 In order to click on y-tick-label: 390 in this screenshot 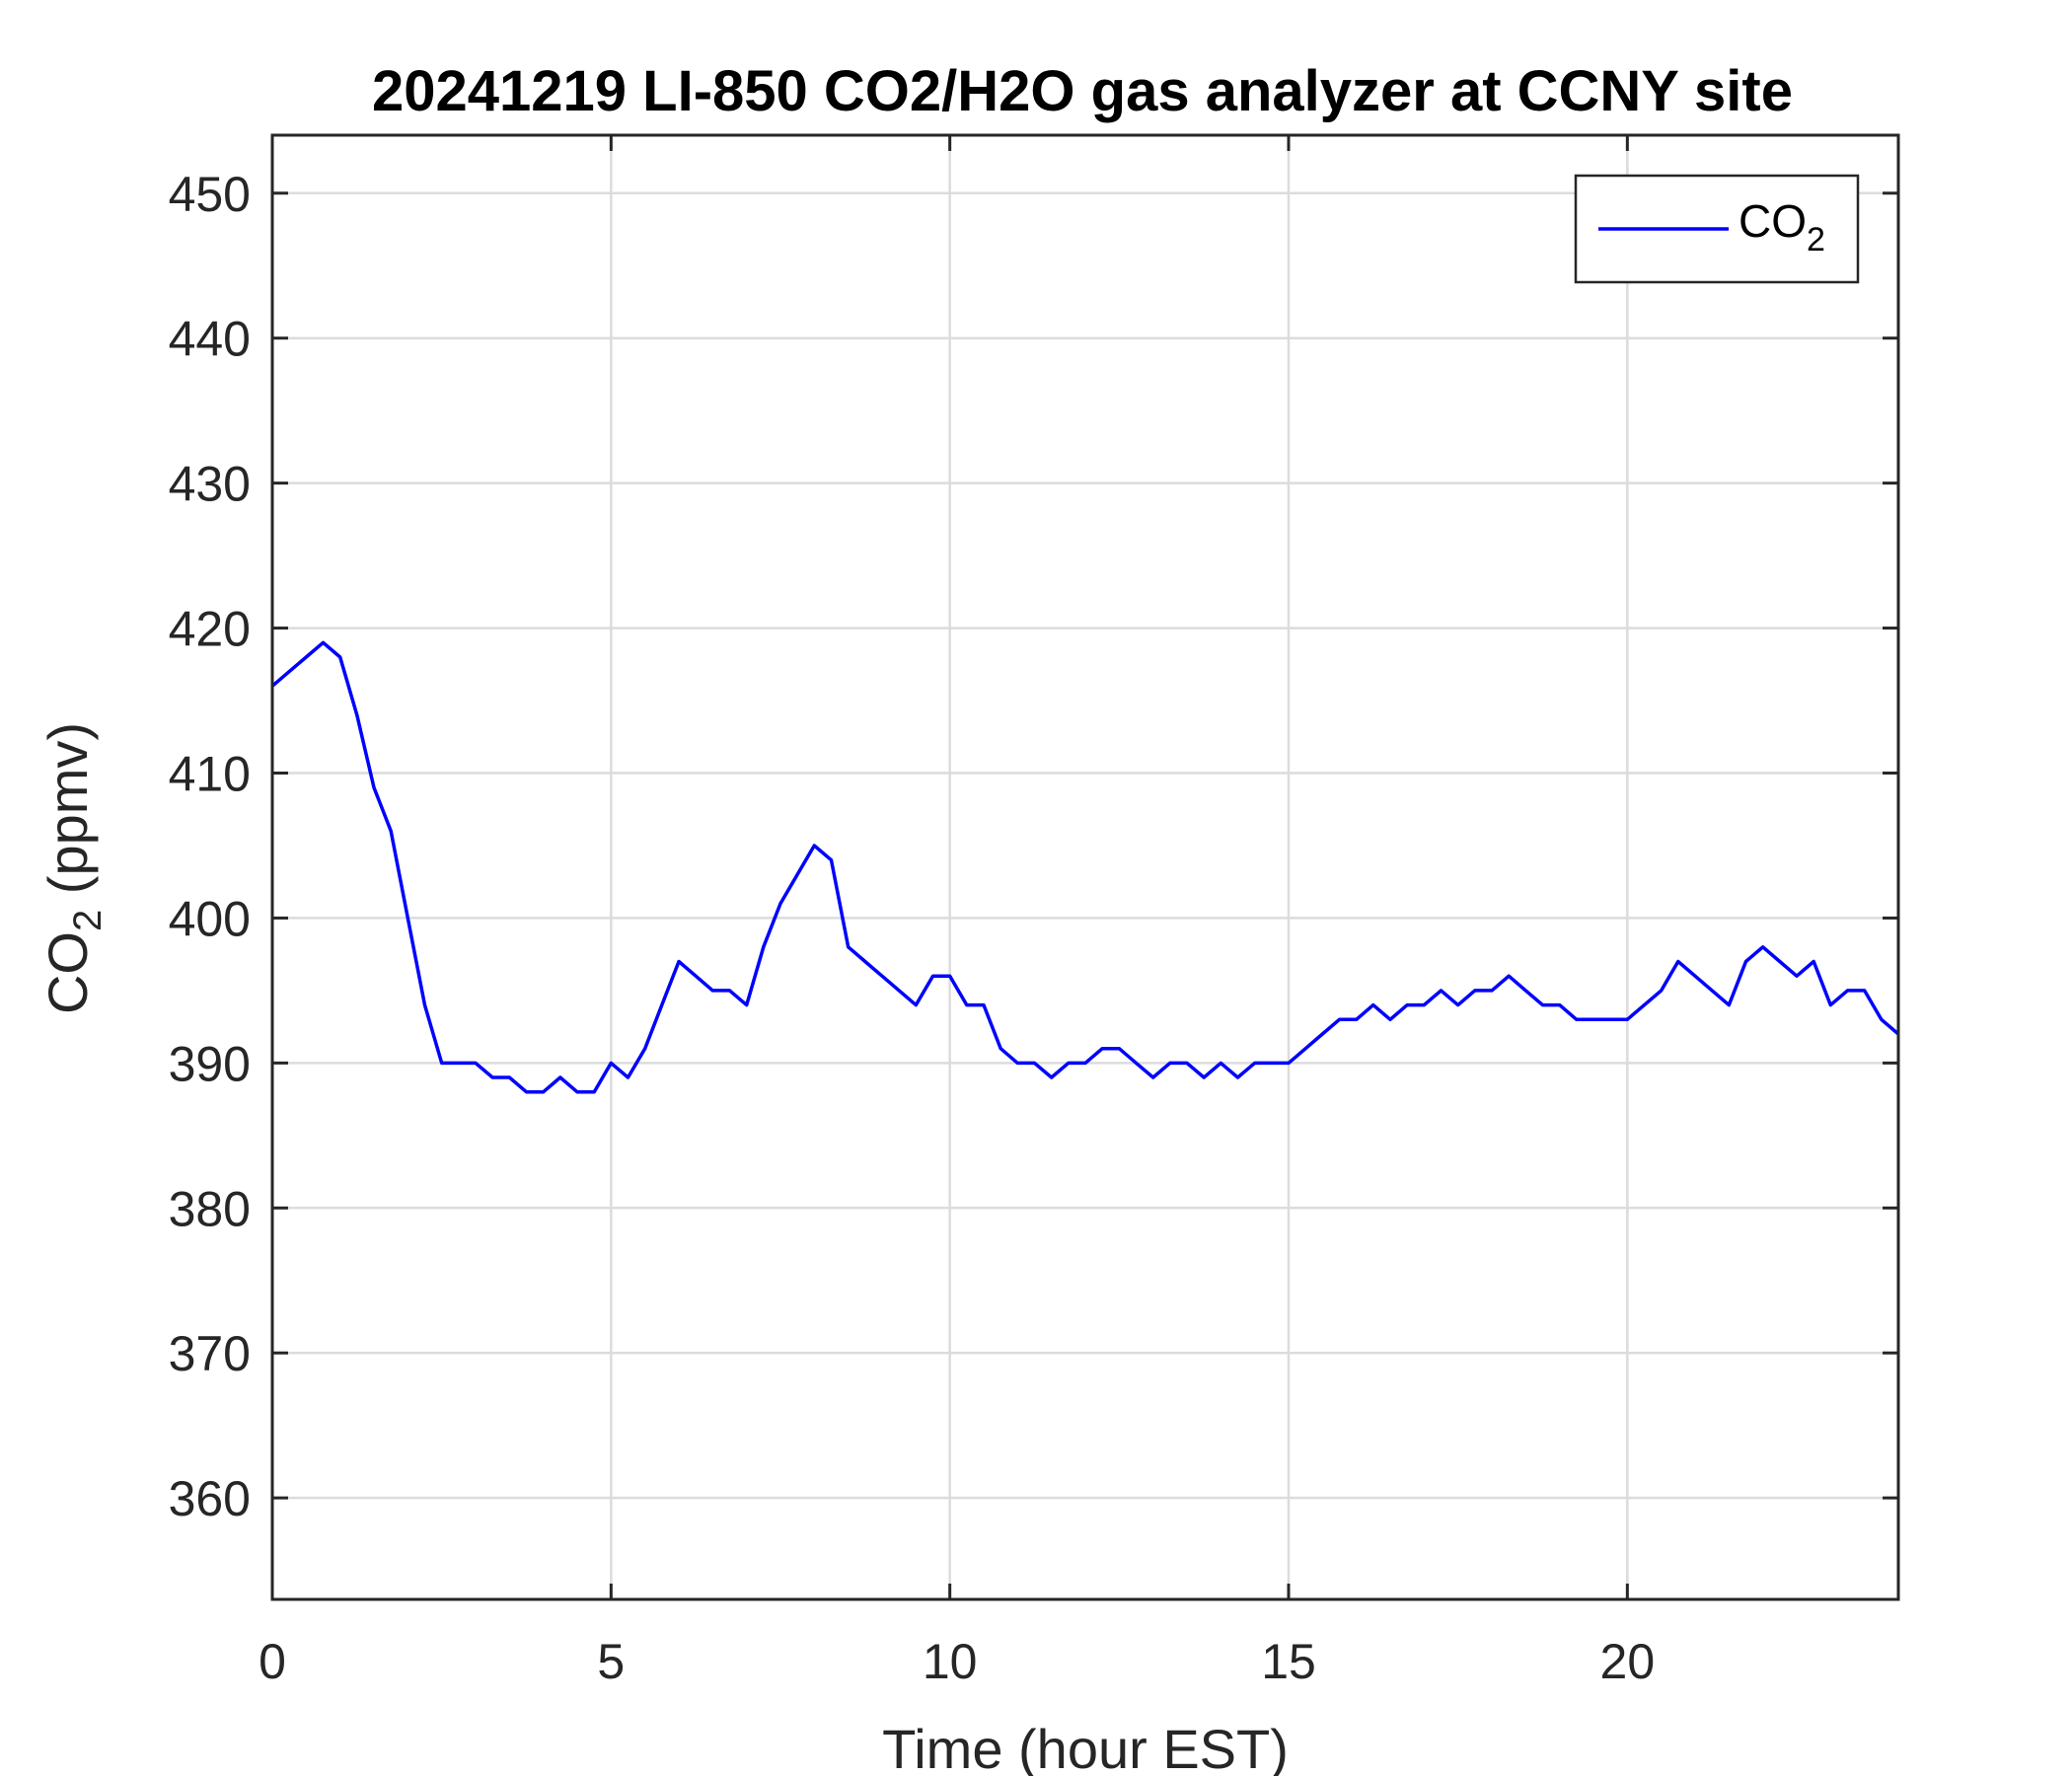, I will do `click(210, 1063)`.